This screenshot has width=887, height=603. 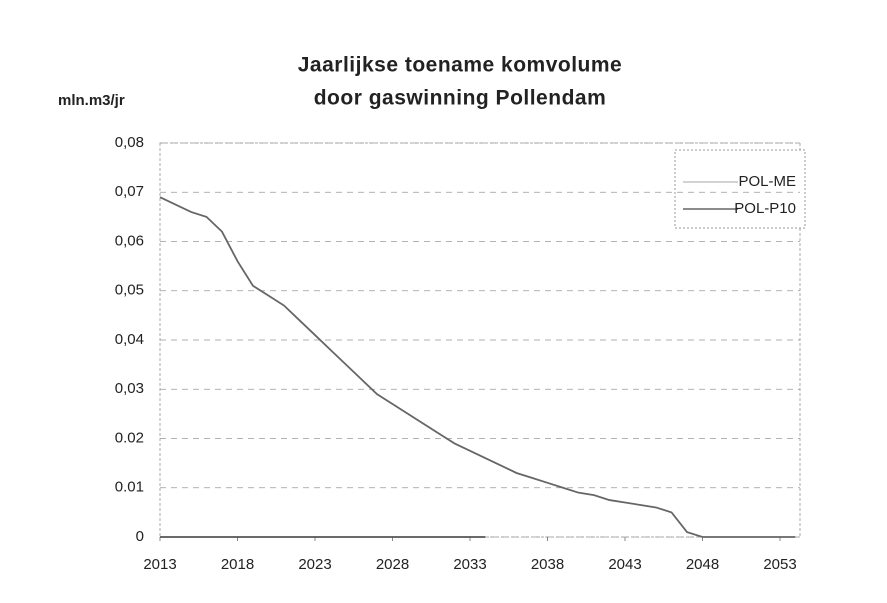 What do you see at coordinates (624, 564) in the screenshot?
I see `x-tick-label: 2043` at bounding box center [624, 564].